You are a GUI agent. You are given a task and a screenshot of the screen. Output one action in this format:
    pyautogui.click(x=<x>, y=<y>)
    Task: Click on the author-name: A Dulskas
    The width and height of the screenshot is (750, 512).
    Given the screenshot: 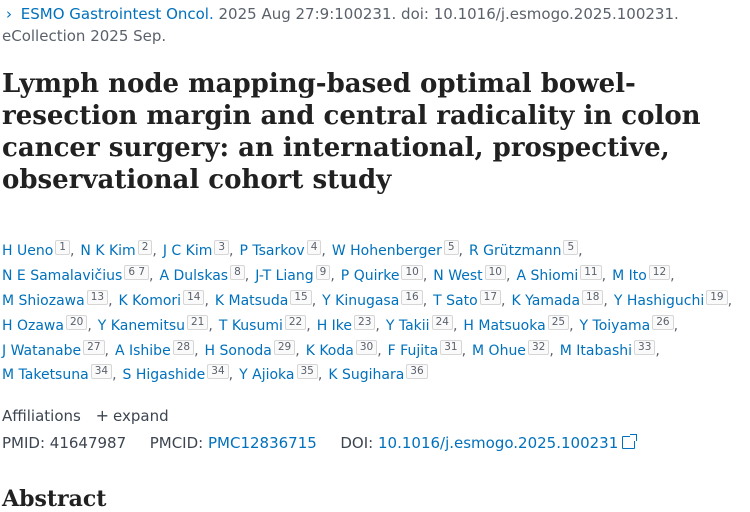 What is the action you would take?
    pyautogui.click(x=194, y=275)
    